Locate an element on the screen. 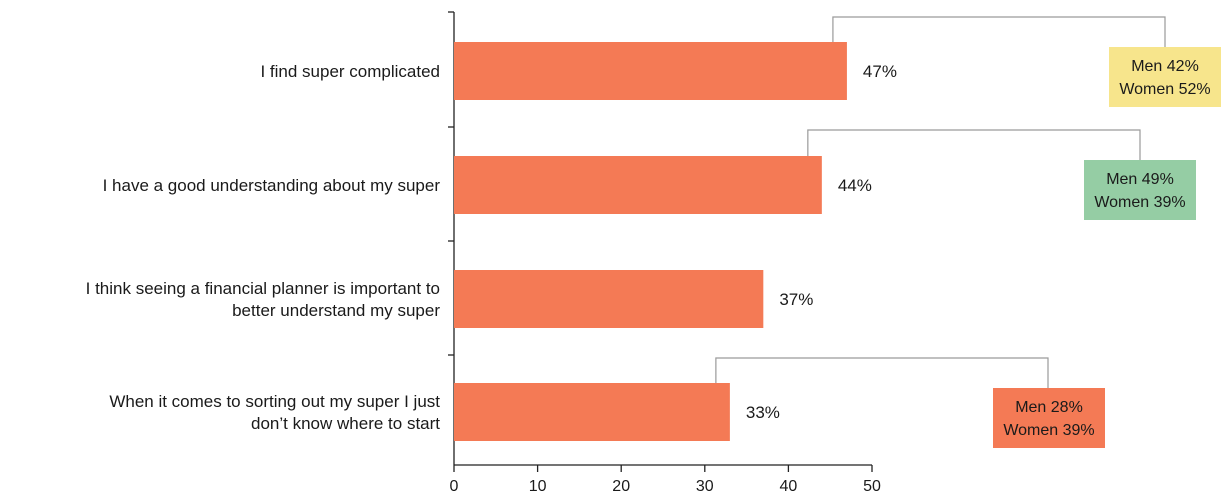 Image resolution: width=1221 pixels, height=497 pixels. men-percentage: Men 49% is located at coordinates (1140, 179).